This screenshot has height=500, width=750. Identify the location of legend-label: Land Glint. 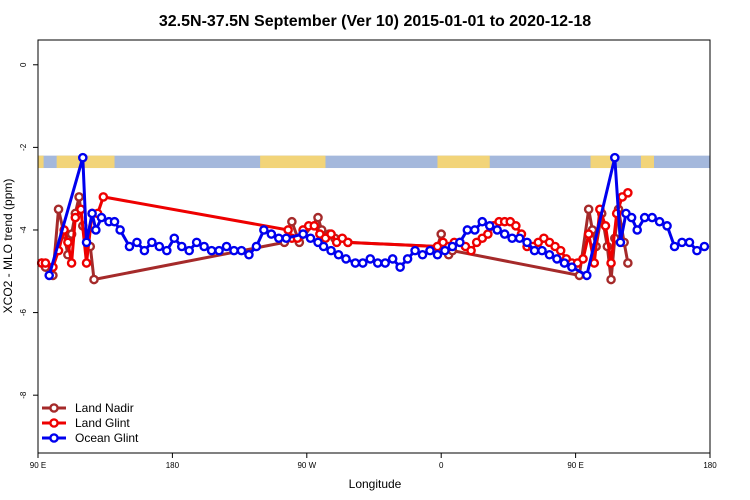
(102, 423).